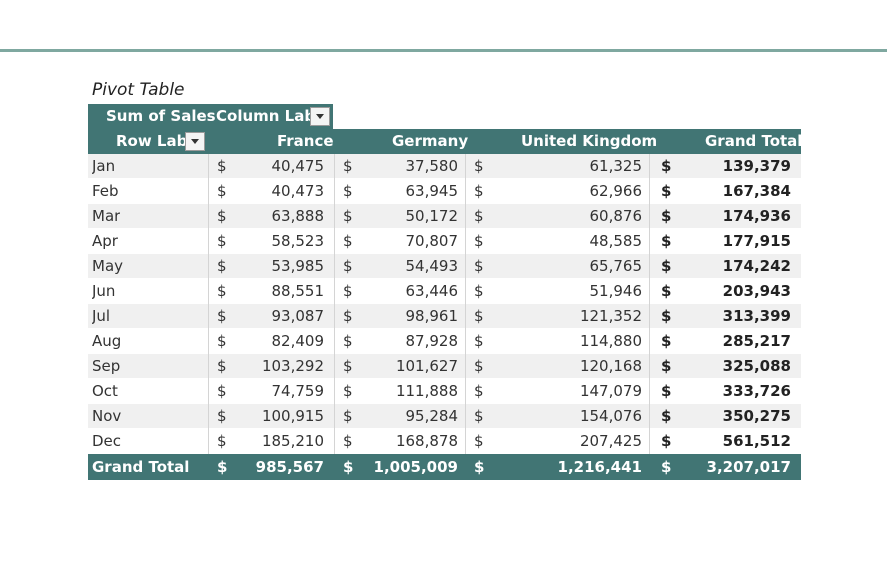 The width and height of the screenshot is (887, 578). Describe the element at coordinates (432, 166) in the screenshot. I see `cell-germany: 37,580` at that location.